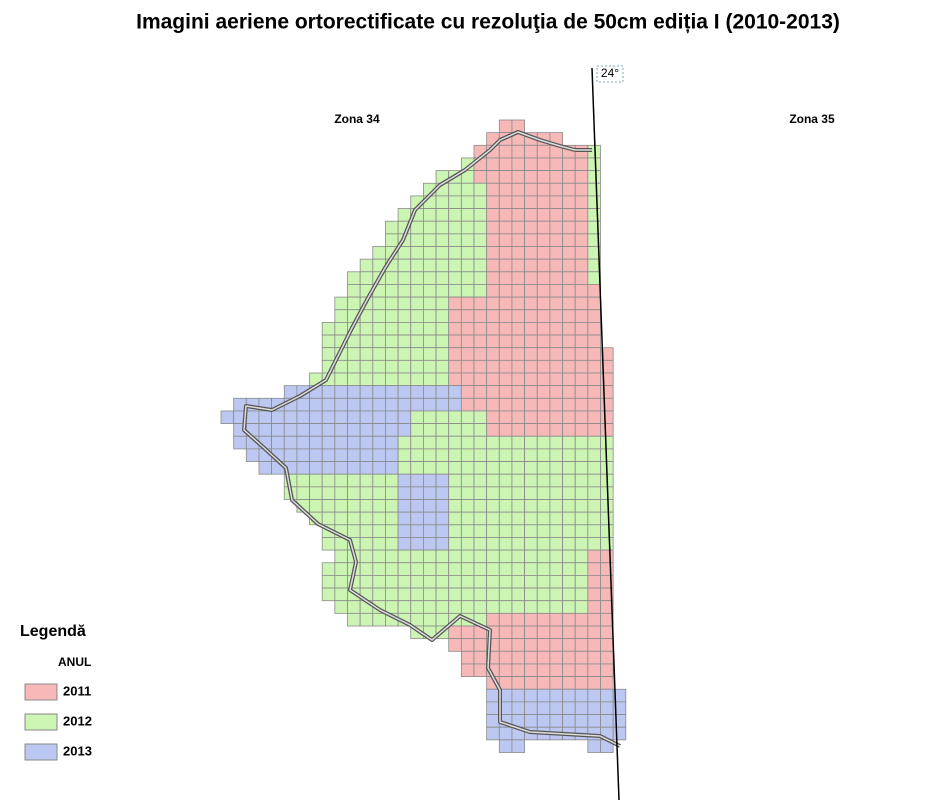 The height and width of the screenshot is (805, 933). What do you see at coordinates (610, 74) in the screenshot?
I see `meridian-label-box` at bounding box center [610, 74].